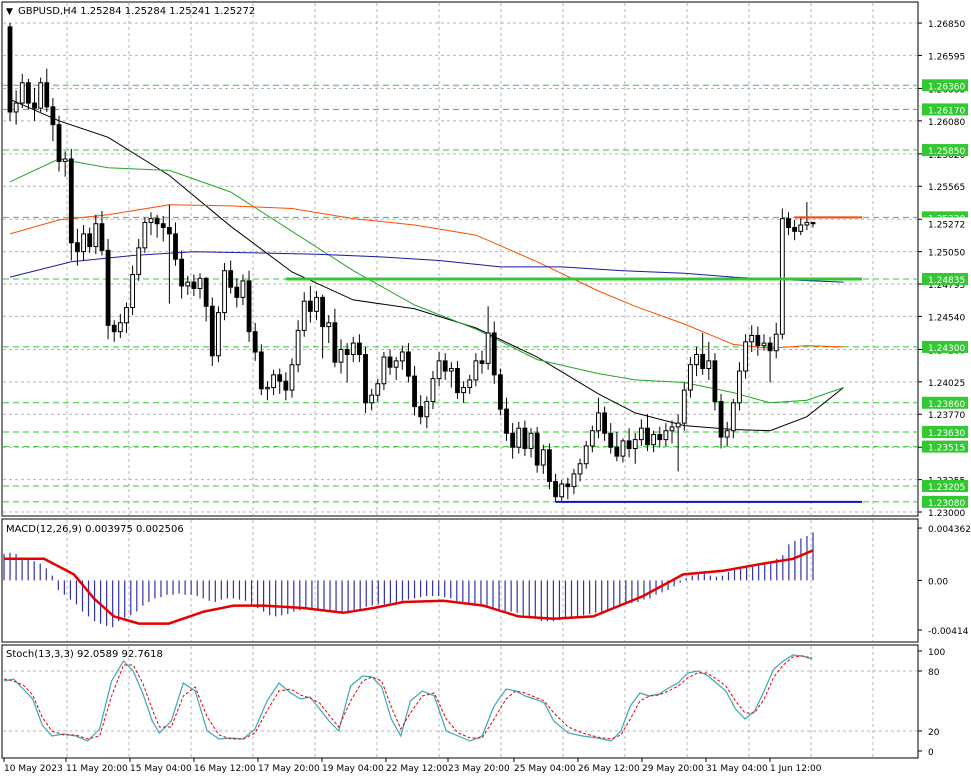  I want to click on level-label: 1.23515, so click(946, 449).